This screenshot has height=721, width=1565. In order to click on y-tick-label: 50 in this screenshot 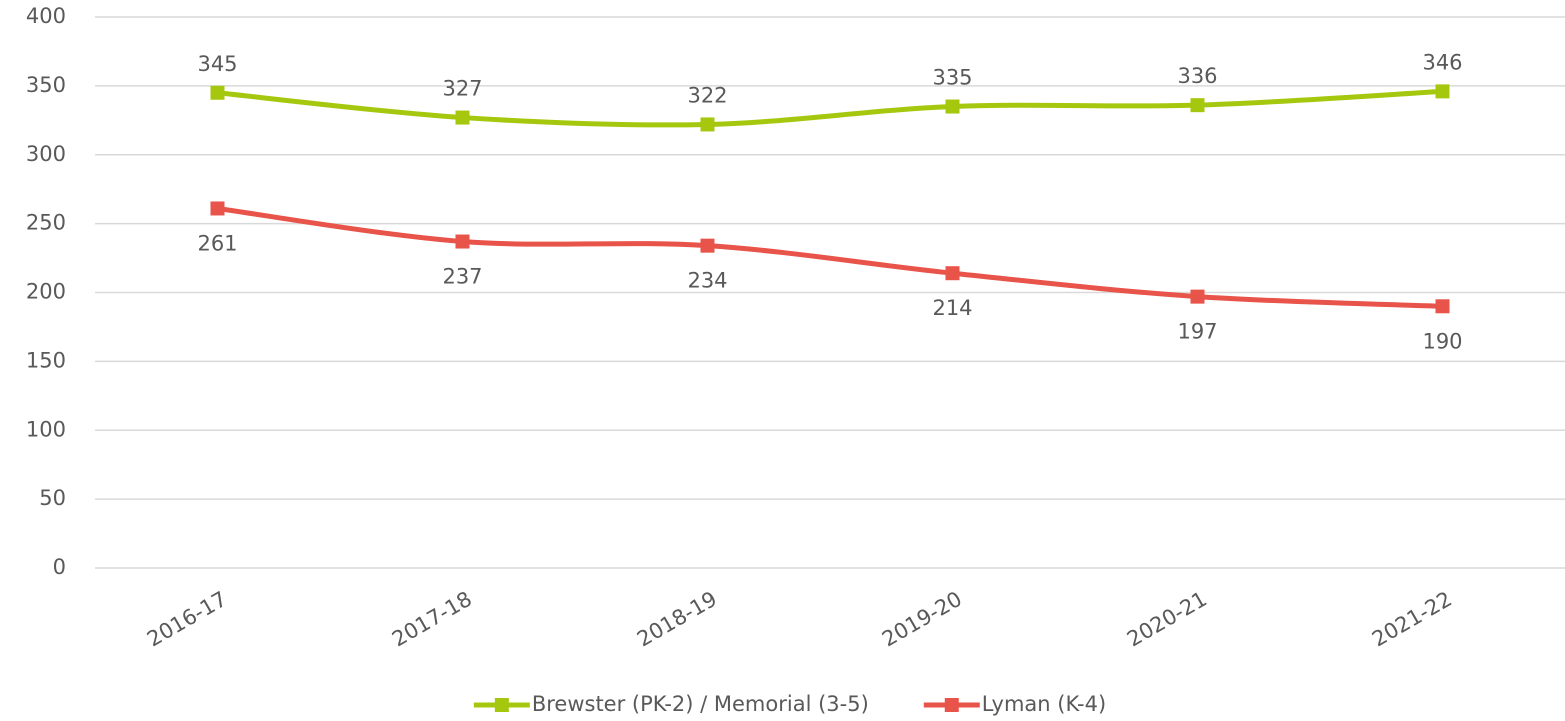, I will do `click(52, 498)`.